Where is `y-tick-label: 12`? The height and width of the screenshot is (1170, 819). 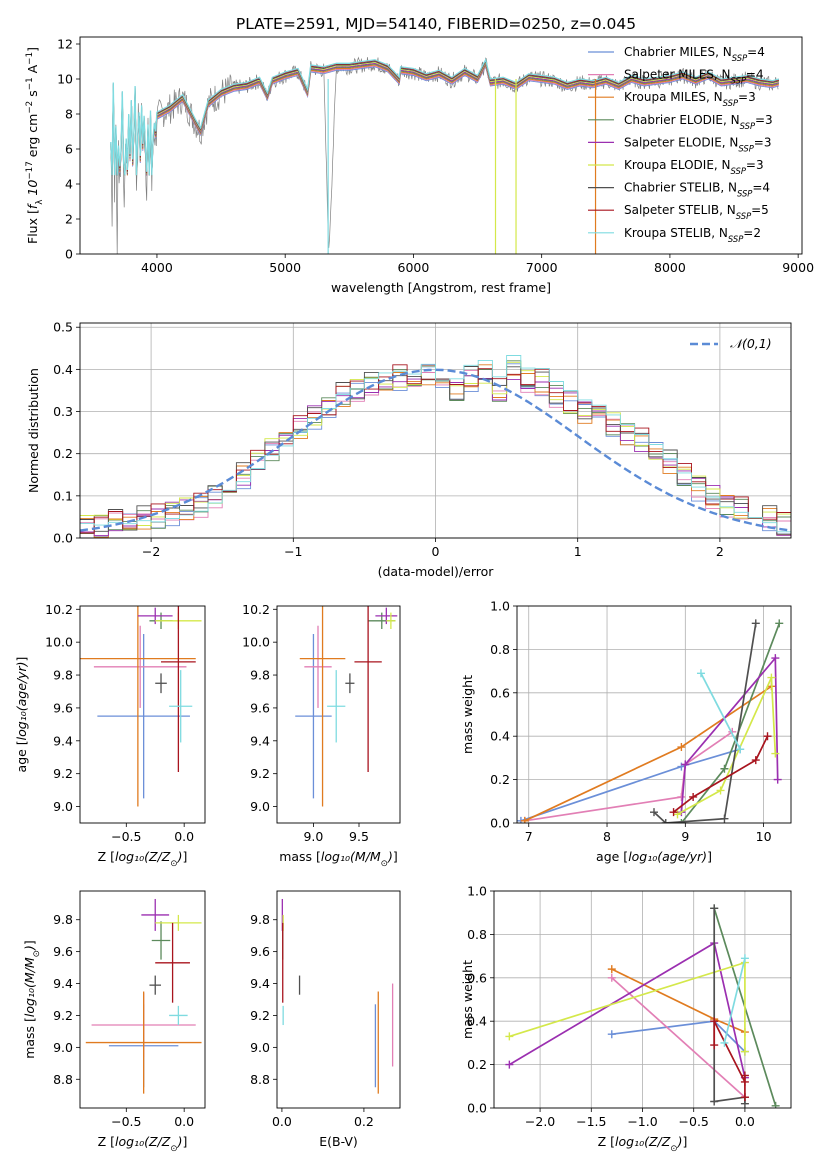 y-tick-label: 12 is located at coordinates (65, 44).